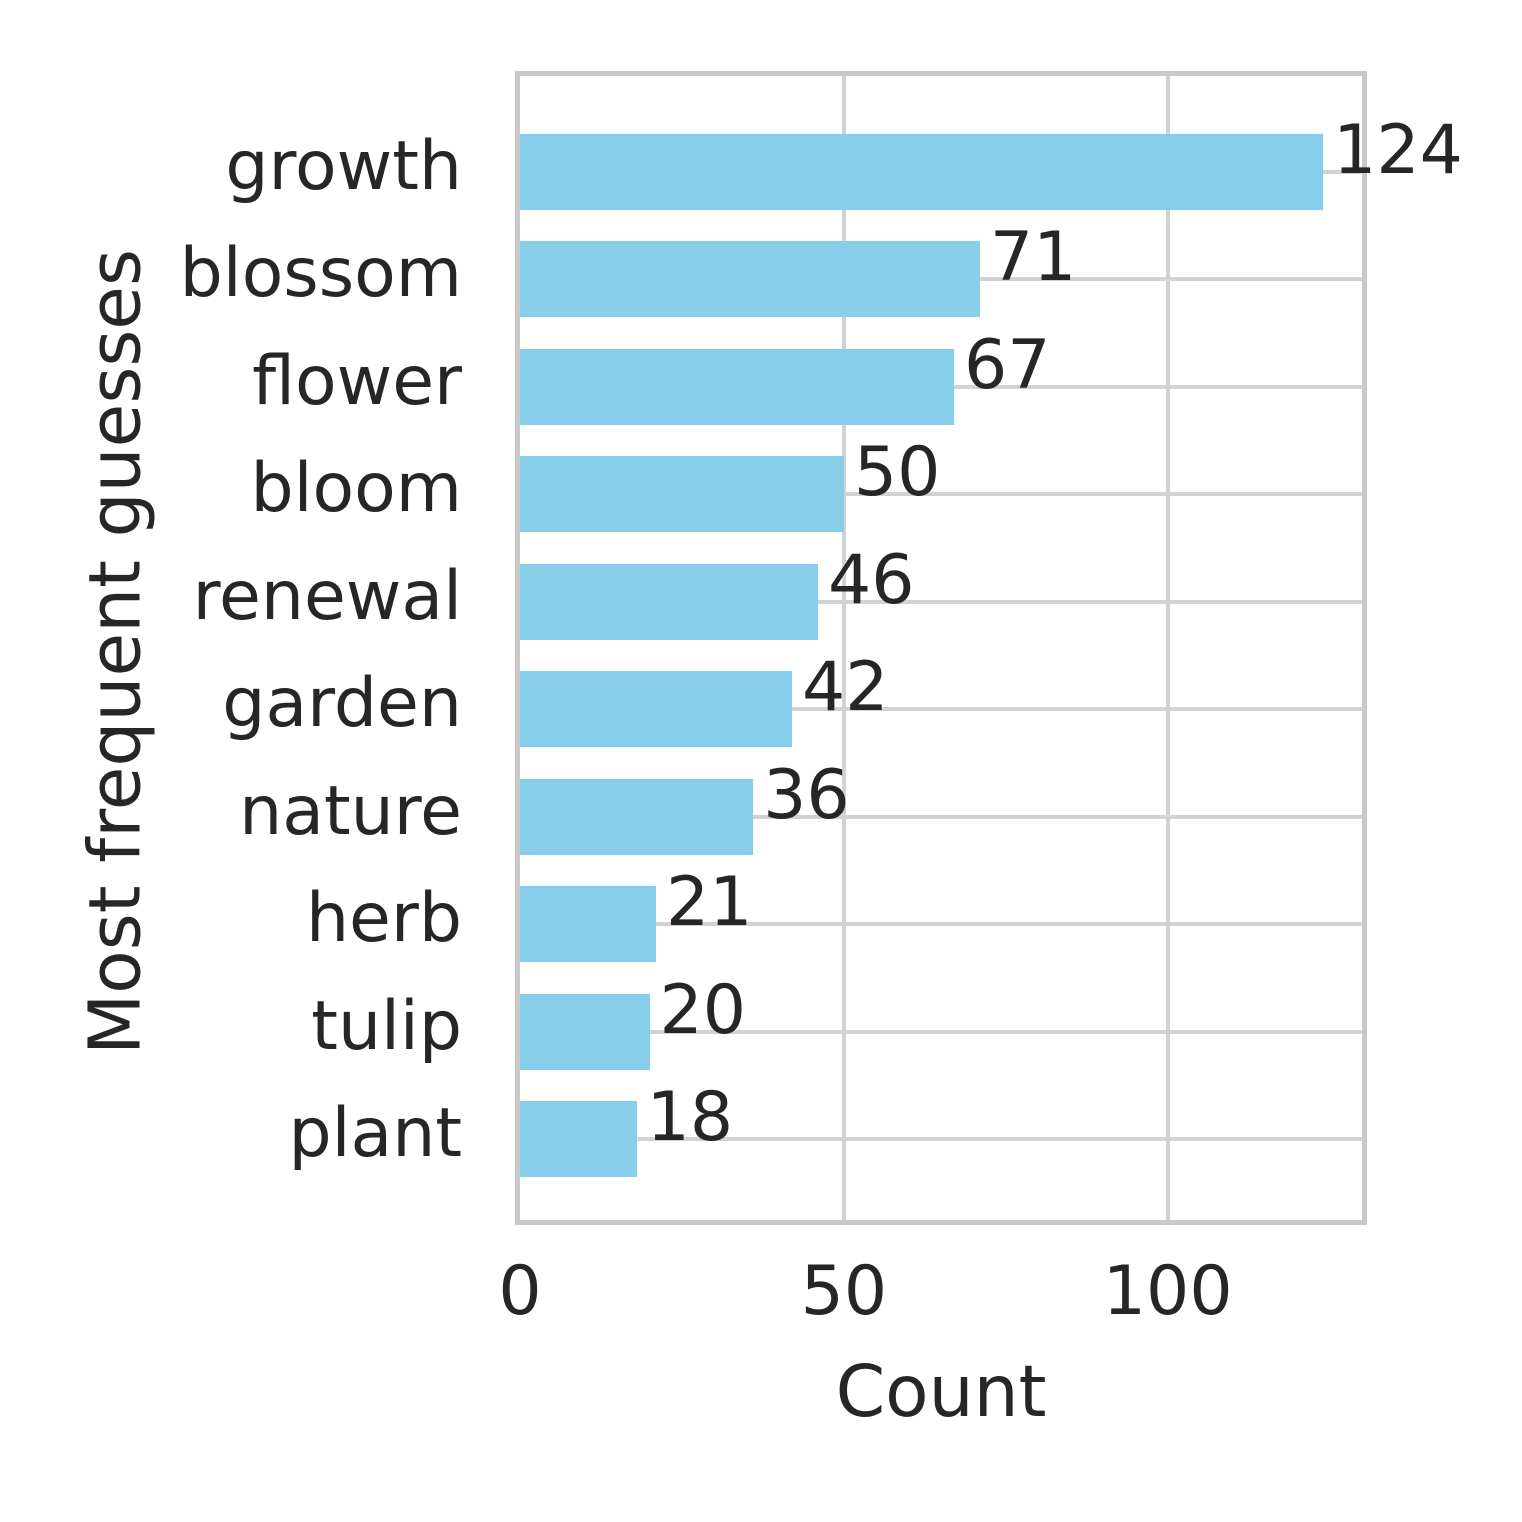 The height and width of the screenshot is (1522, 1522). I want to click on bar-growth, so click(922, 171).